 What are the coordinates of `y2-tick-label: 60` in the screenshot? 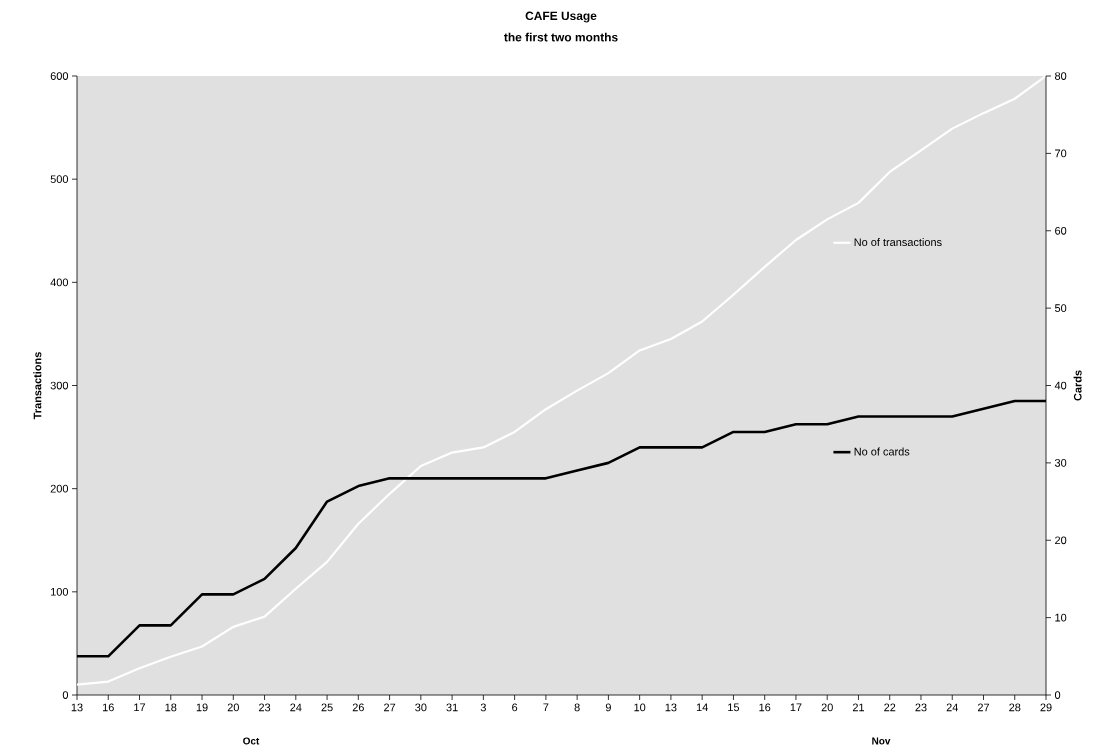 It's located at (1061, 230).